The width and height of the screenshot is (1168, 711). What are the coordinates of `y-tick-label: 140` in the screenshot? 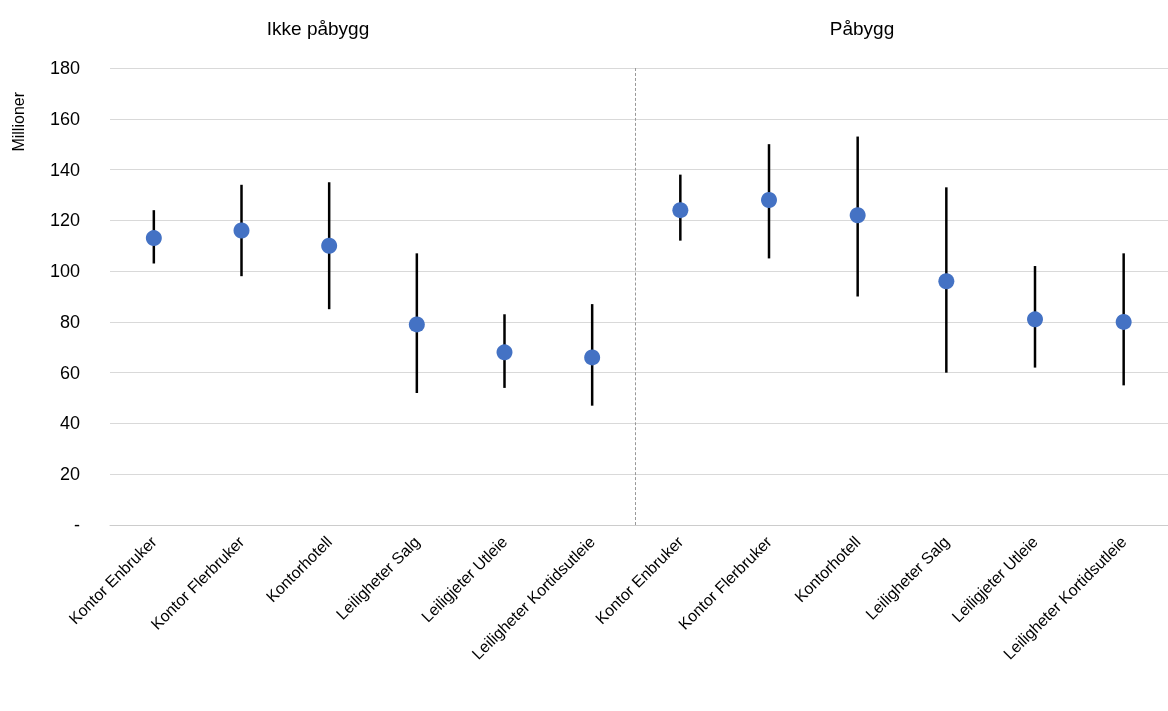 It's located at (64, 169).